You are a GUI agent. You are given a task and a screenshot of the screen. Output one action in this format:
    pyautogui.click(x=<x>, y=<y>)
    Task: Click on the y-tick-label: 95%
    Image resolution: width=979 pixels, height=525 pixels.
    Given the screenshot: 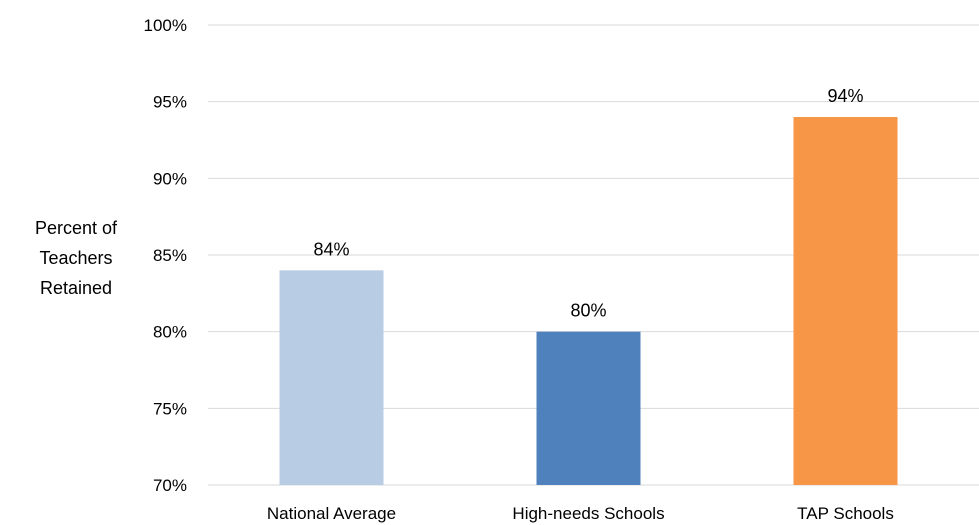 What is the action you would take?
    pyautogui.click(x=170, y=102)
    